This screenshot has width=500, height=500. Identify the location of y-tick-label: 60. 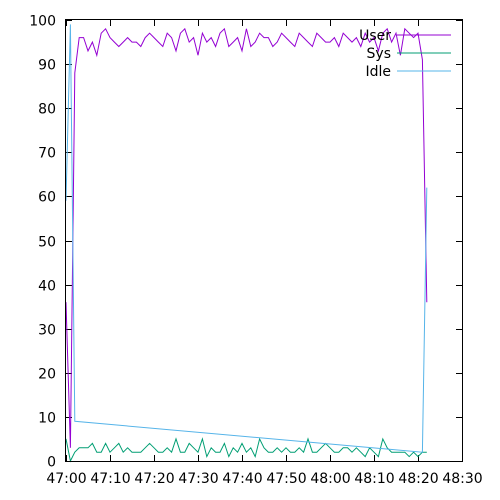
(47, 198).